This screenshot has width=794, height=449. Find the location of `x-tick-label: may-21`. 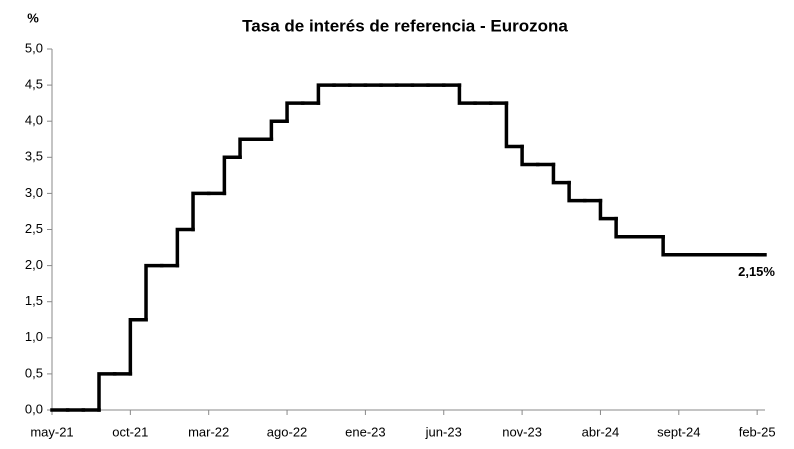

x-tick-label: may-21 is located at coordinates (51, 431).